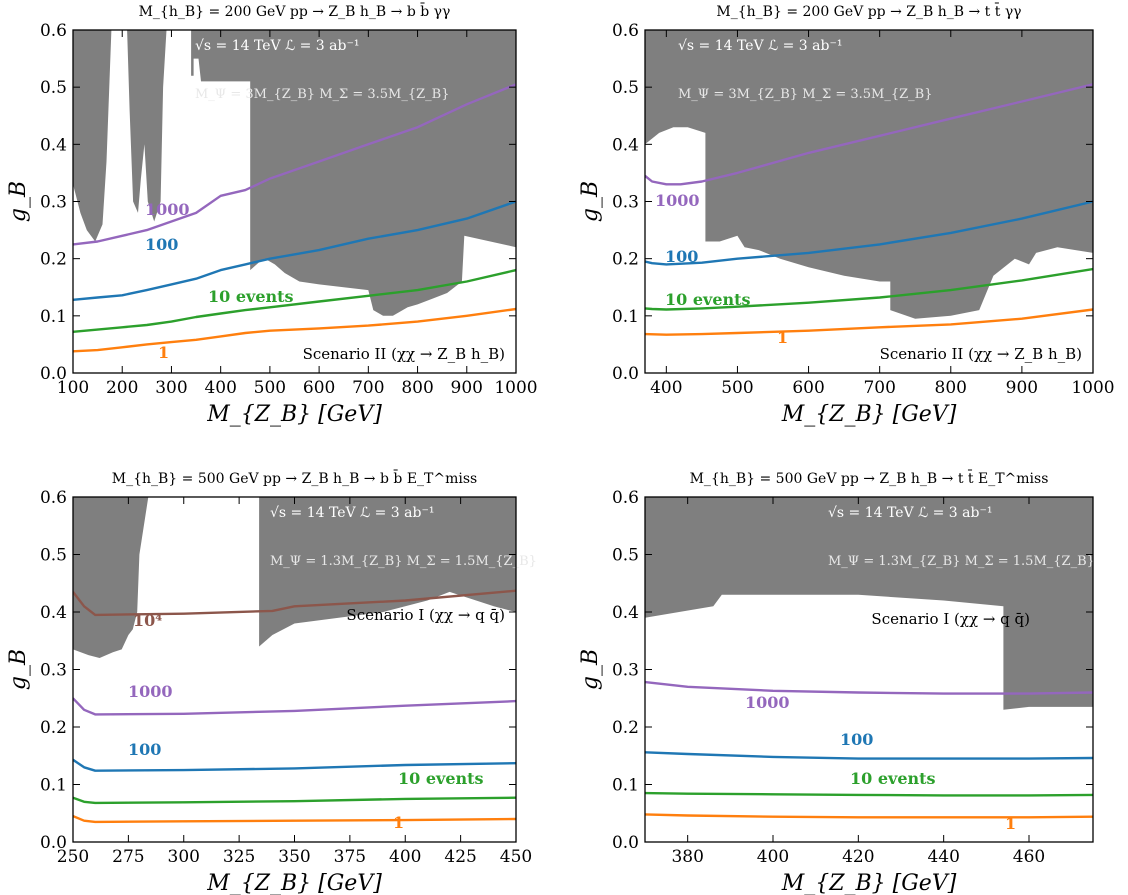  What do you see at coordinates (687, 857) in the screenshot?
I see `x-tick-label: 380` at bounding box center [687, 857].